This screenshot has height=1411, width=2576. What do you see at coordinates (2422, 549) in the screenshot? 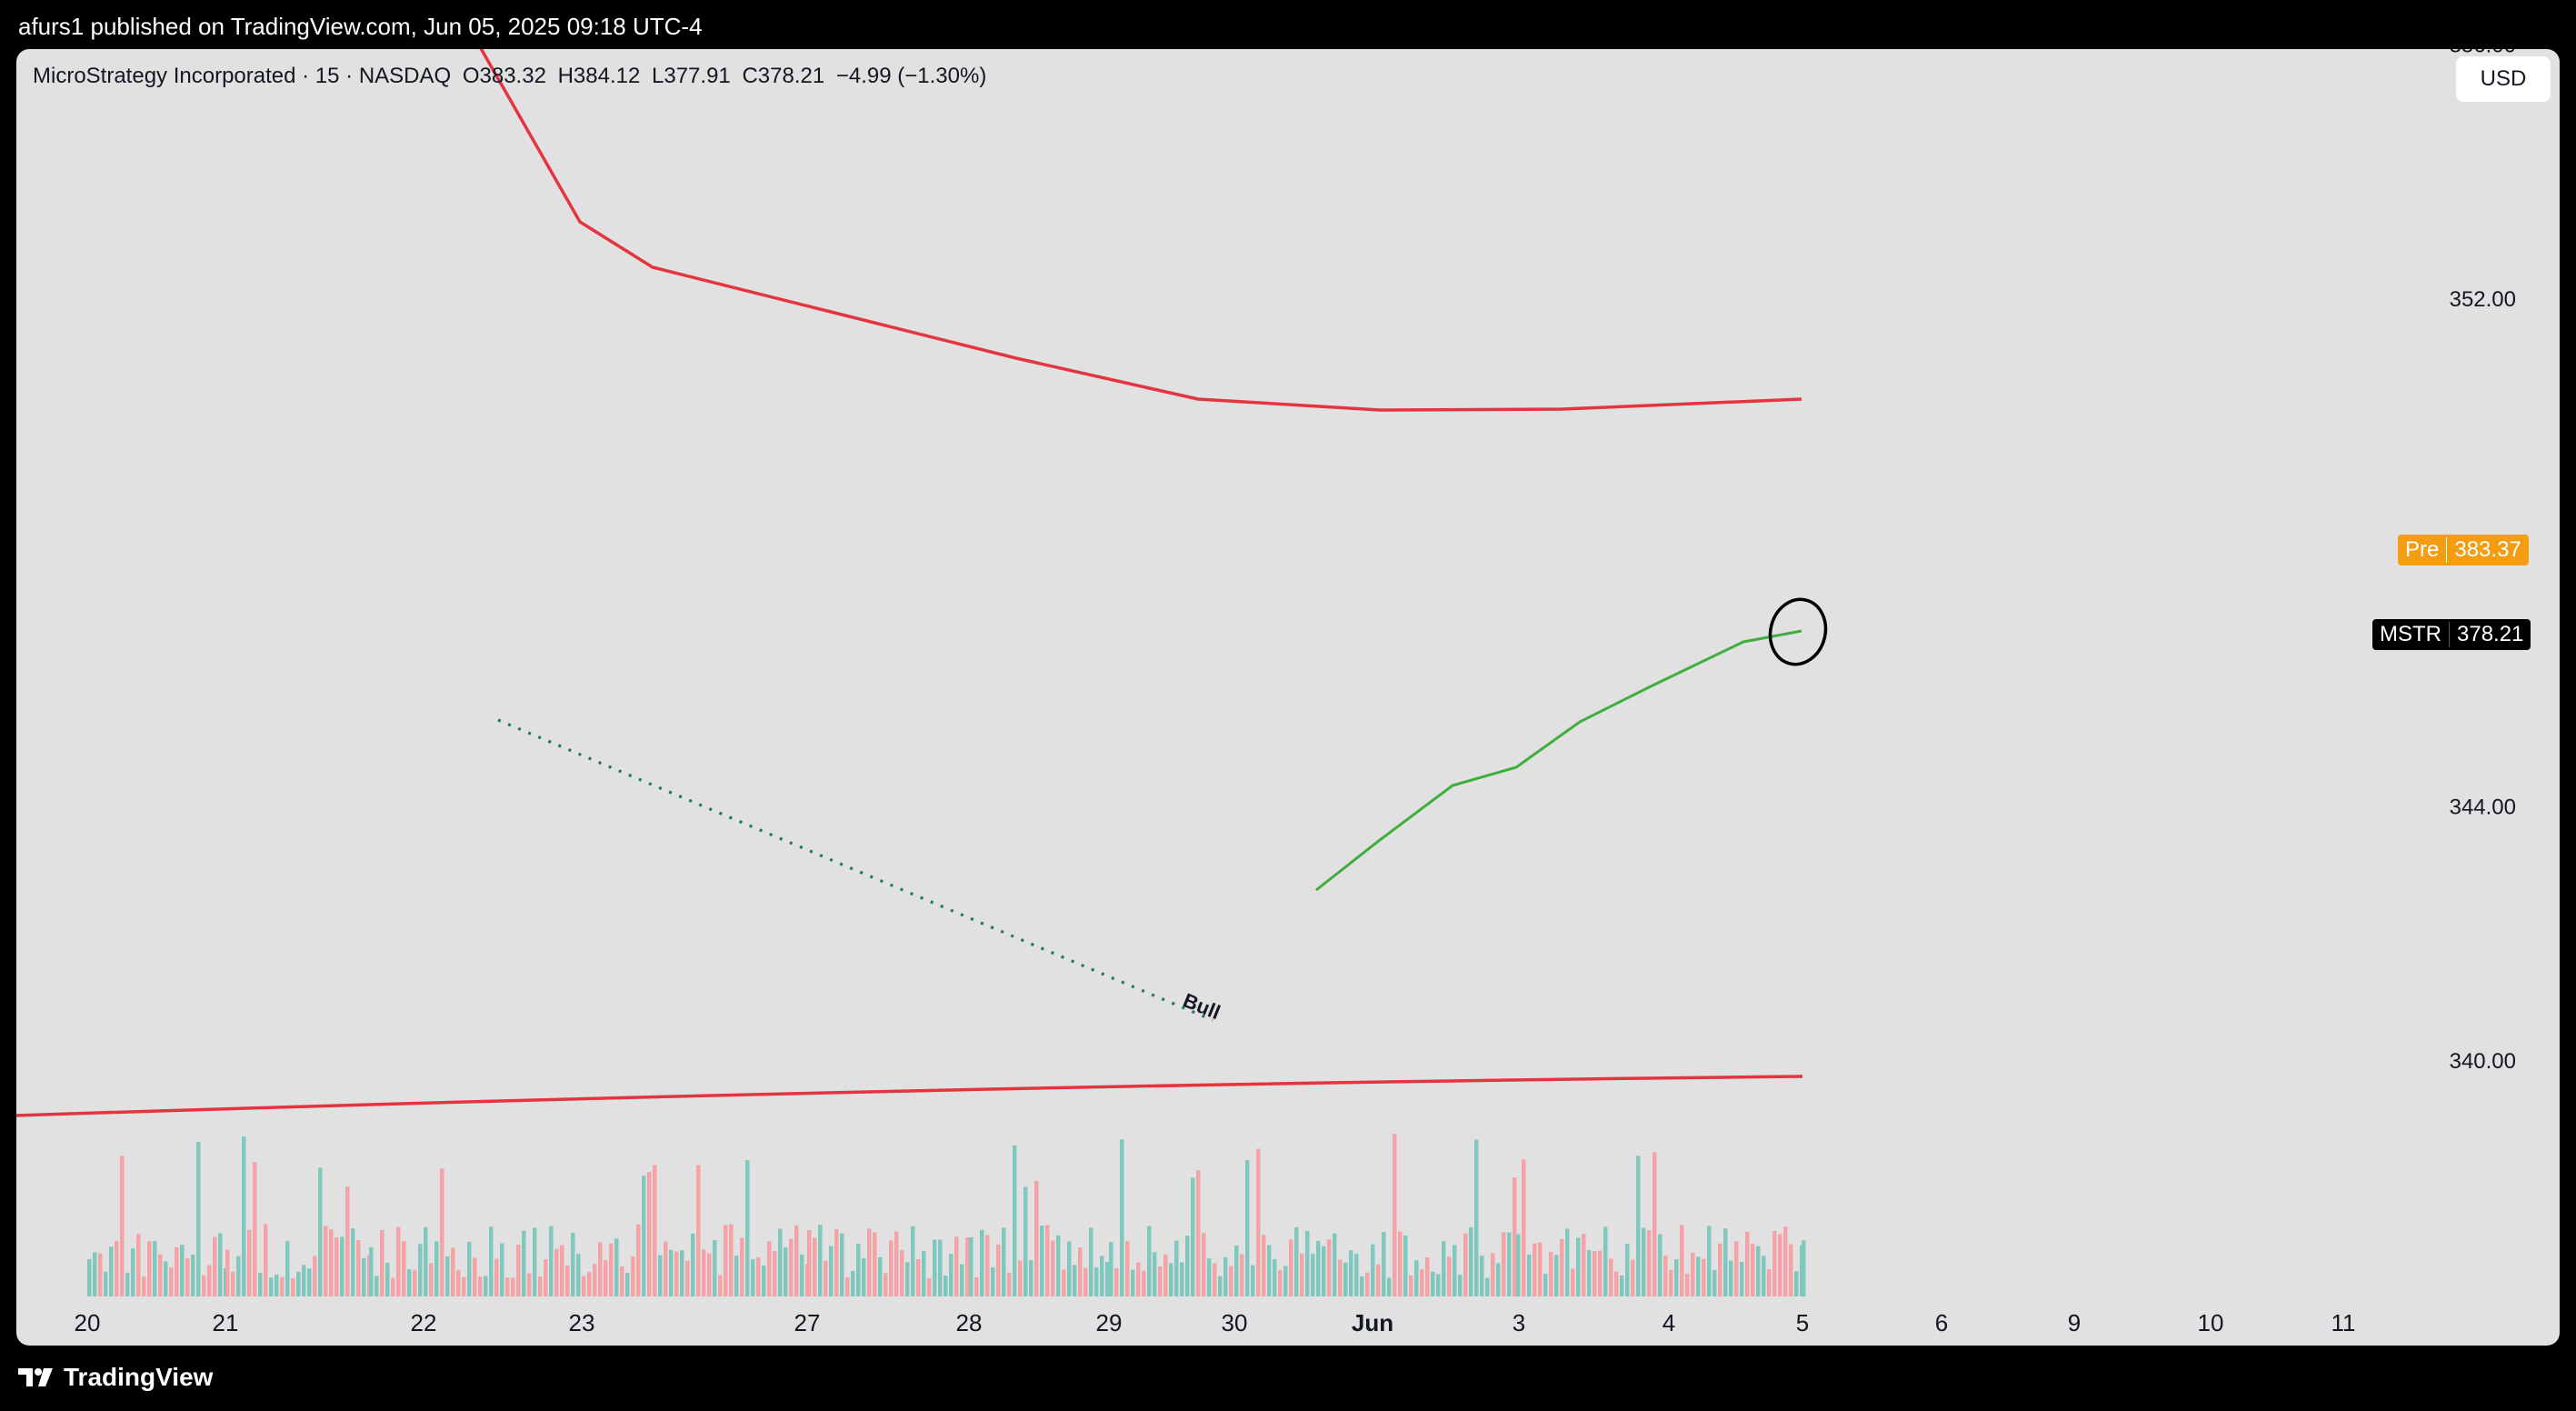
I see `premarket-label: Pre` at bounding box center [2422, 549].